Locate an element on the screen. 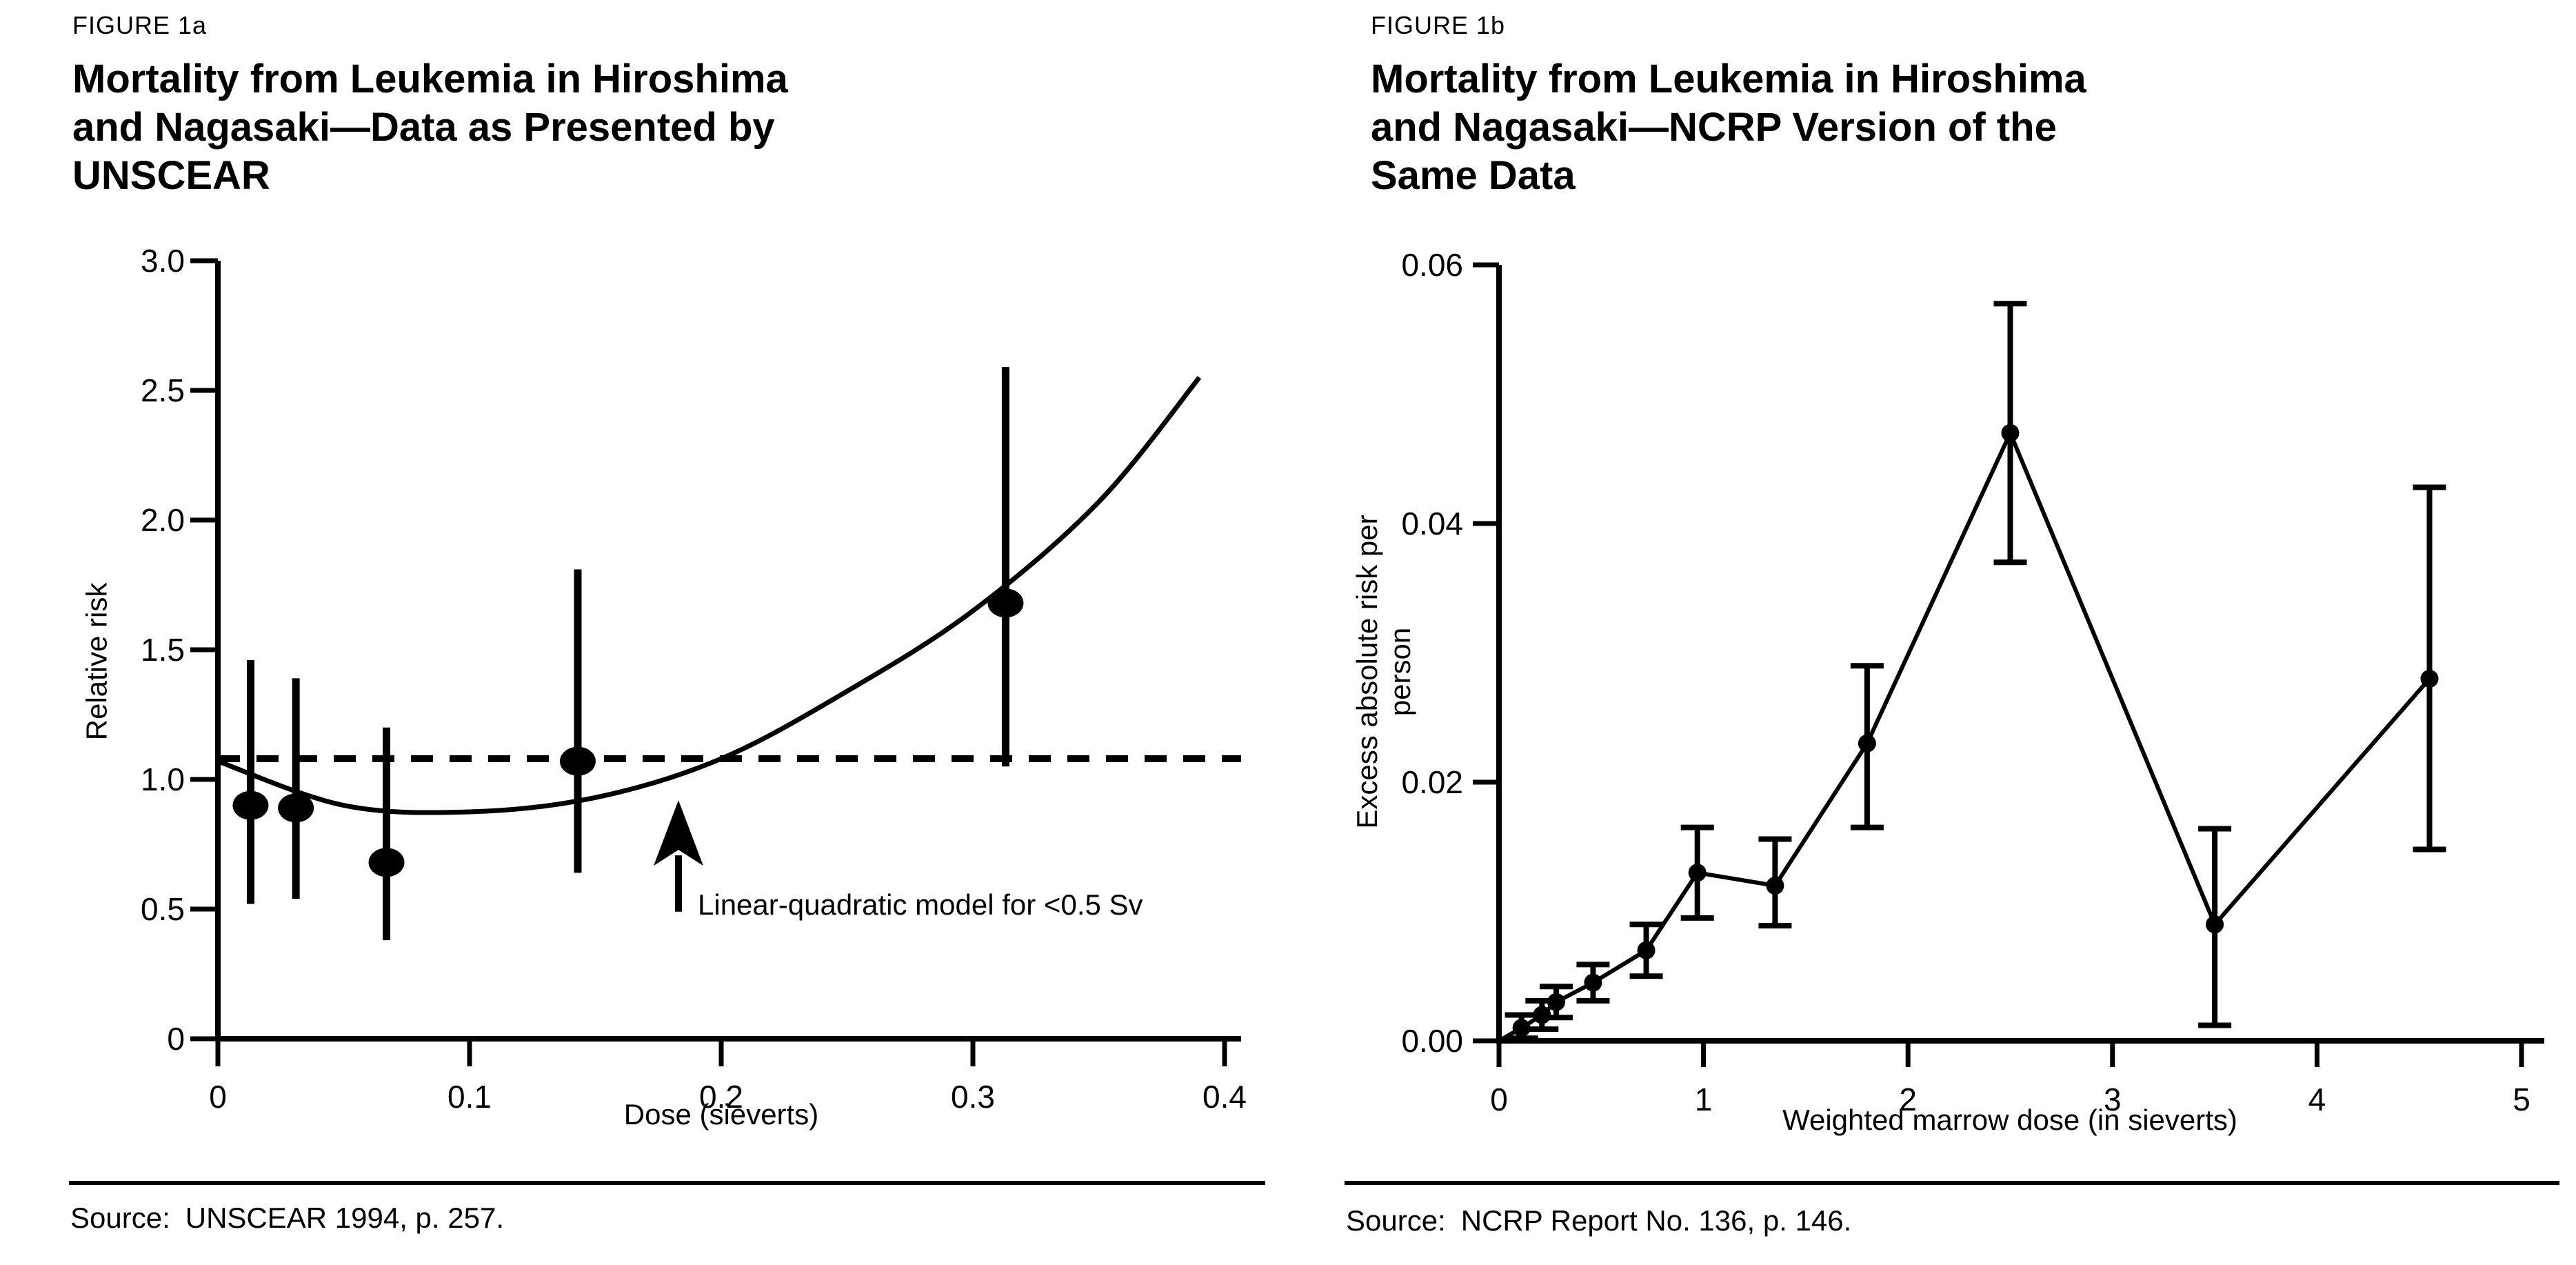 Image resolution: width=2576 pixels, height=1265 pixels. figure-1a-label: FIGURE 1a is located at coordinates (140, 25).